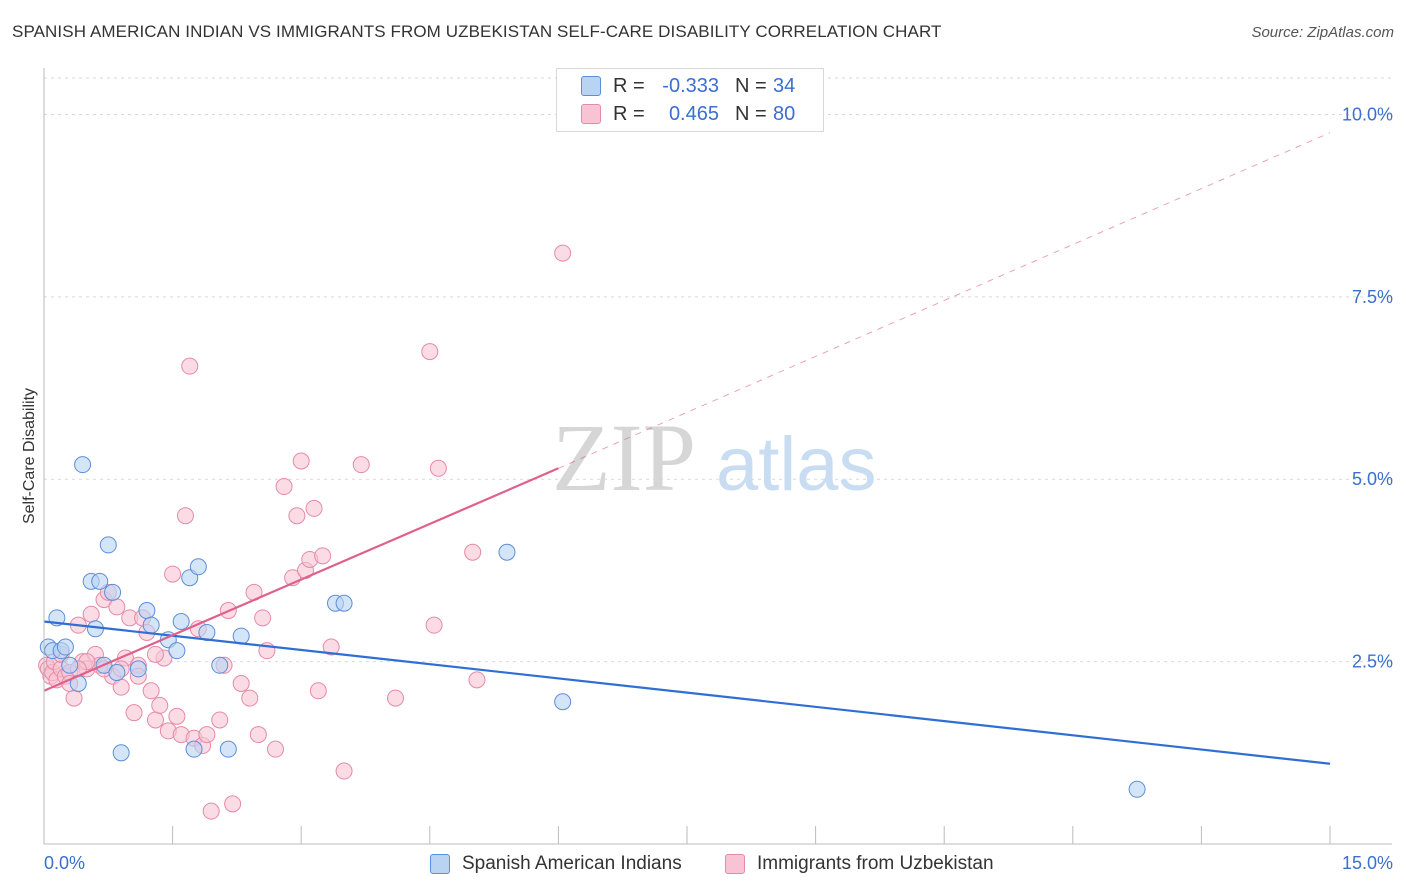 The width and height of the screenshot is (1406, 892). Describe the element at coordinates (1367, 114) in the screenshot. I see `y-tick-label: 10.0%` at that location.